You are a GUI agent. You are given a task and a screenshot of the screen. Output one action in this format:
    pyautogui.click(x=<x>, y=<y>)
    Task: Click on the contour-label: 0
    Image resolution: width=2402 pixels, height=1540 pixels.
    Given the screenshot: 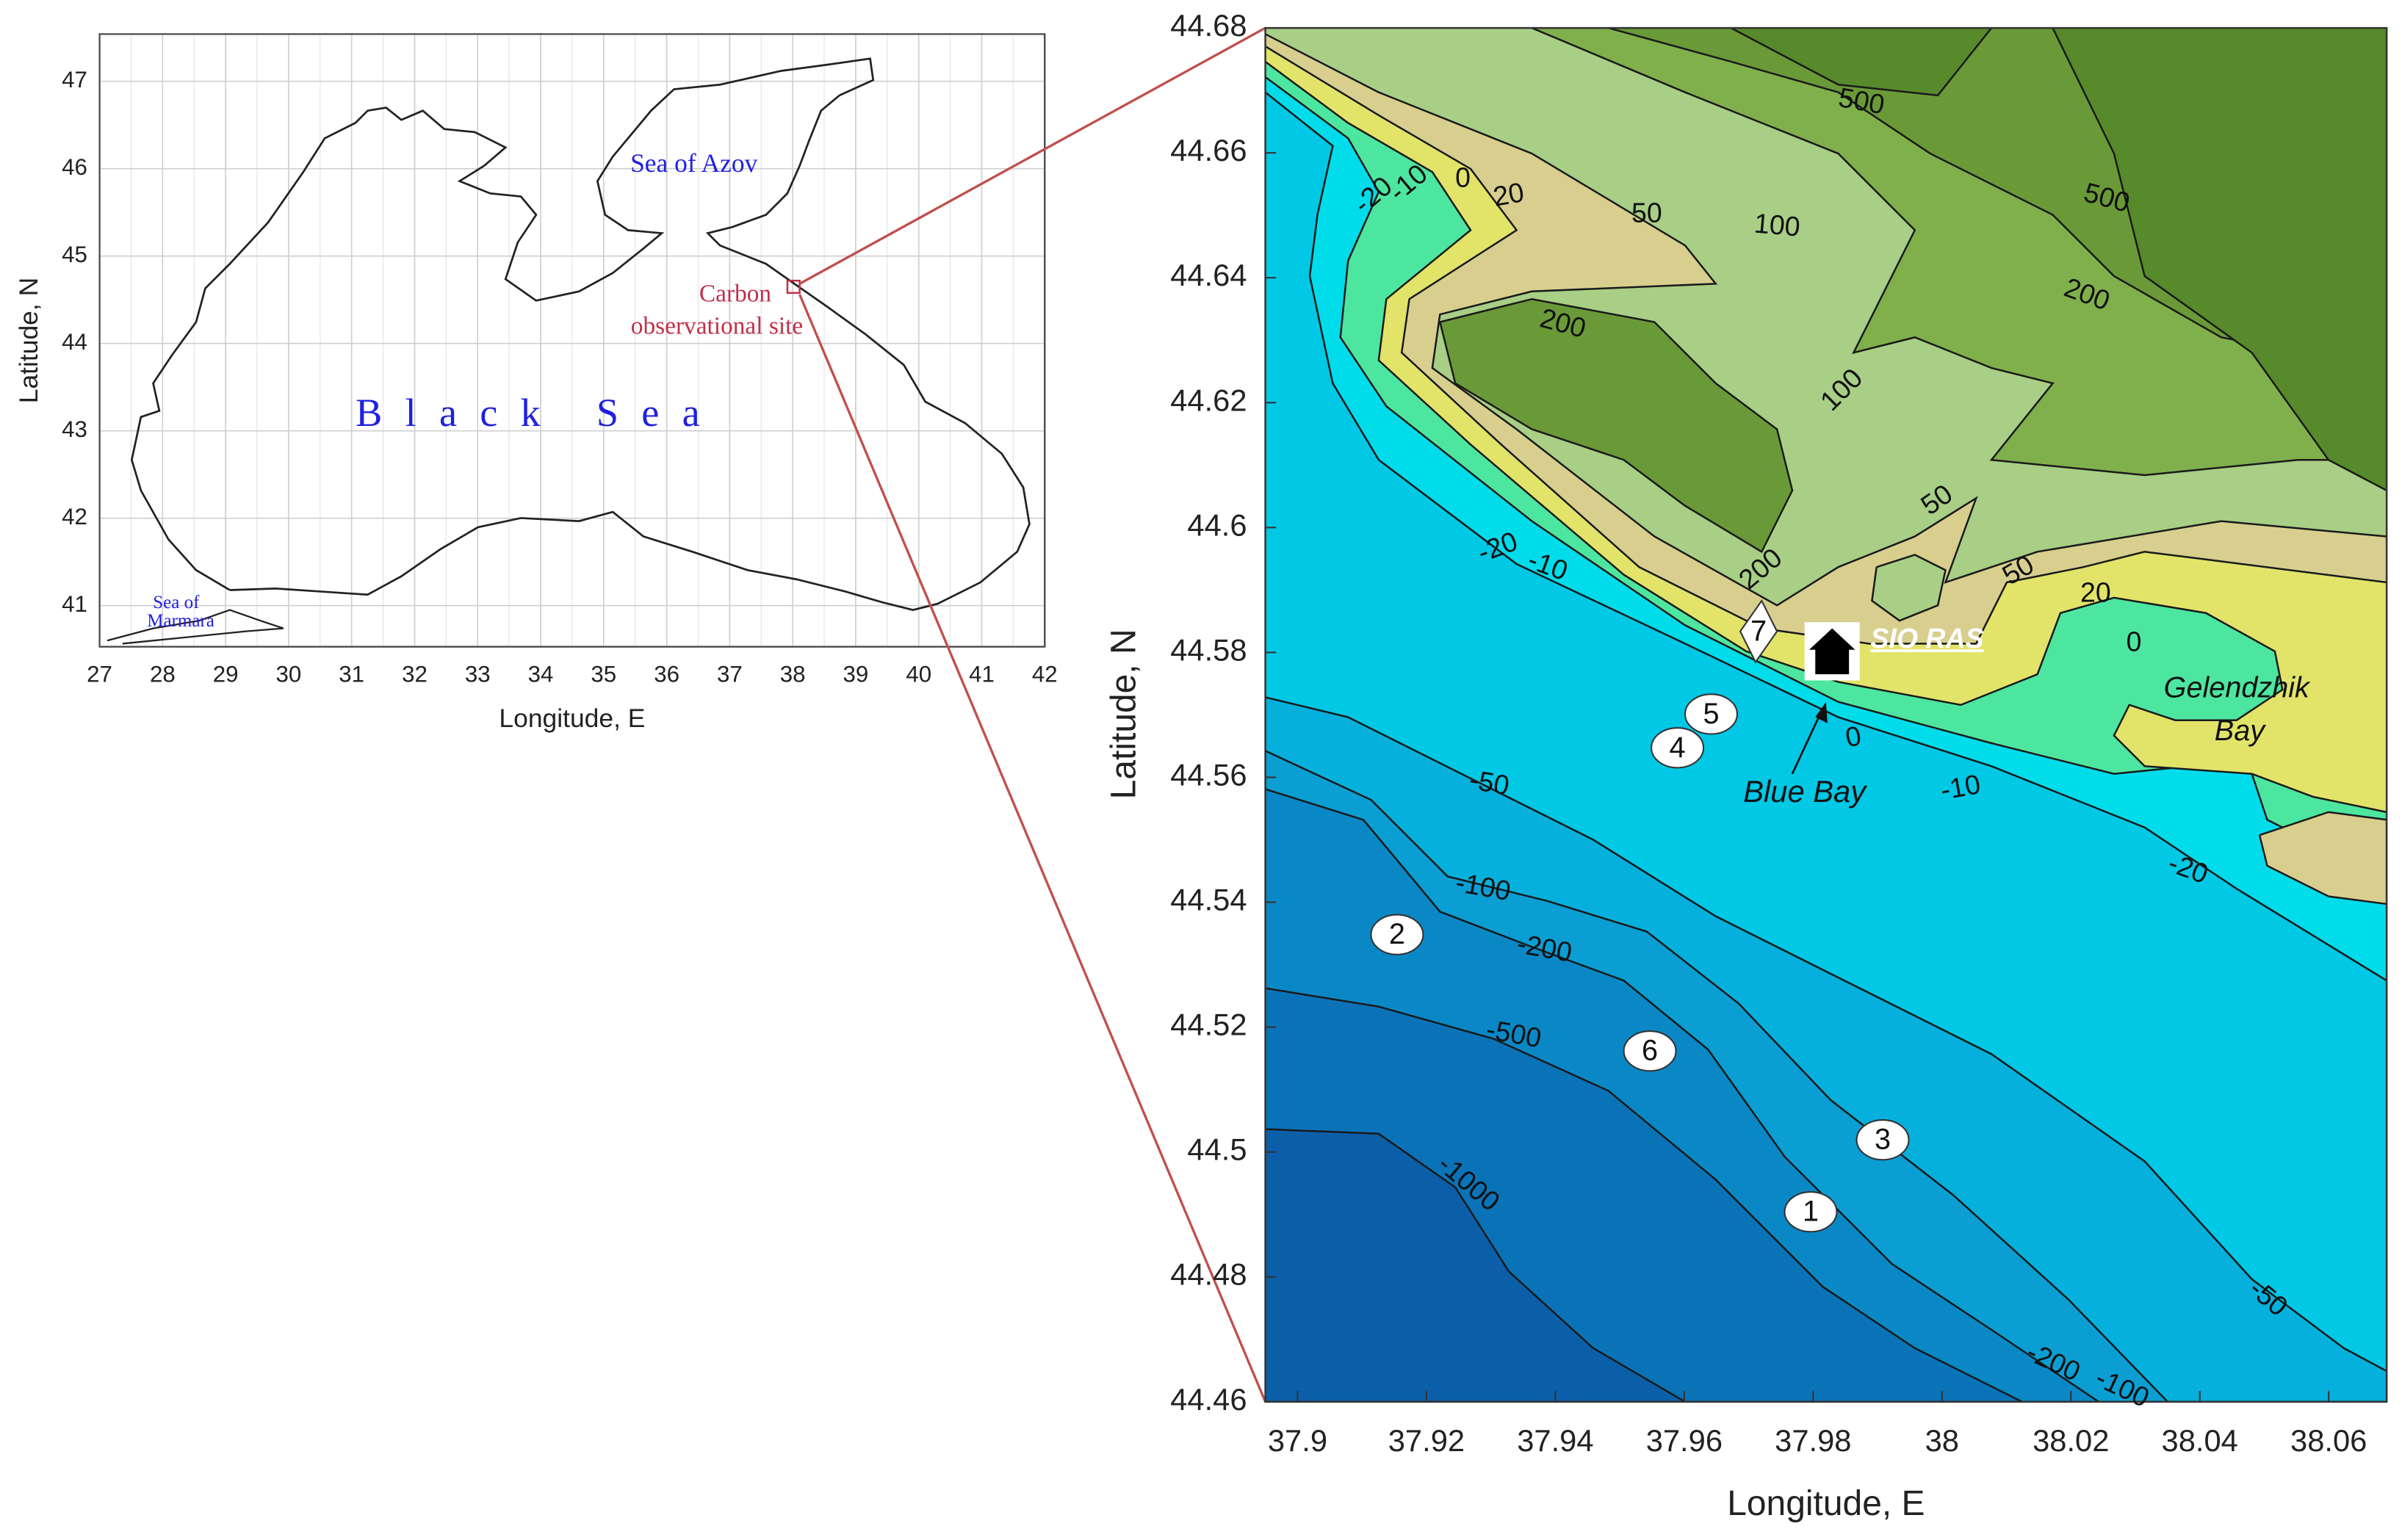 What is the action you would take?
    pyautogui.click(x=2134, y=641)
    